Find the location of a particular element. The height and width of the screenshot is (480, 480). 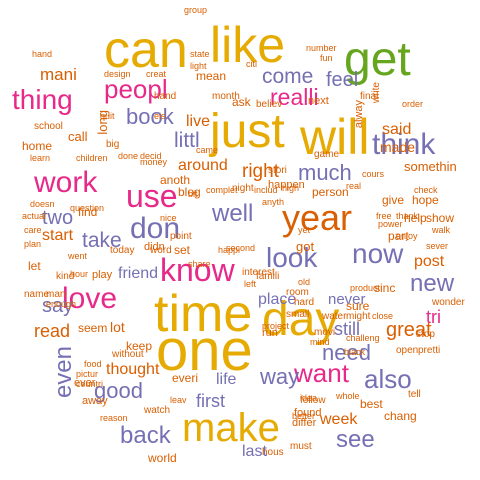

cloud-word: whole is located at coordinates (348, 396).